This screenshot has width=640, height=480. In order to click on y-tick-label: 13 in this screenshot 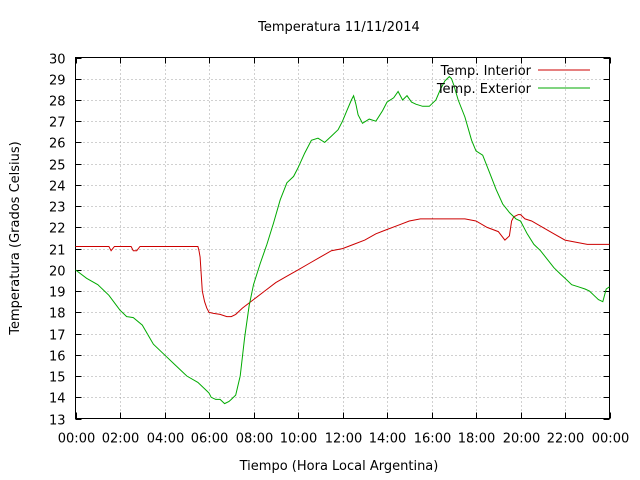, I will do `click(57, 421)`.